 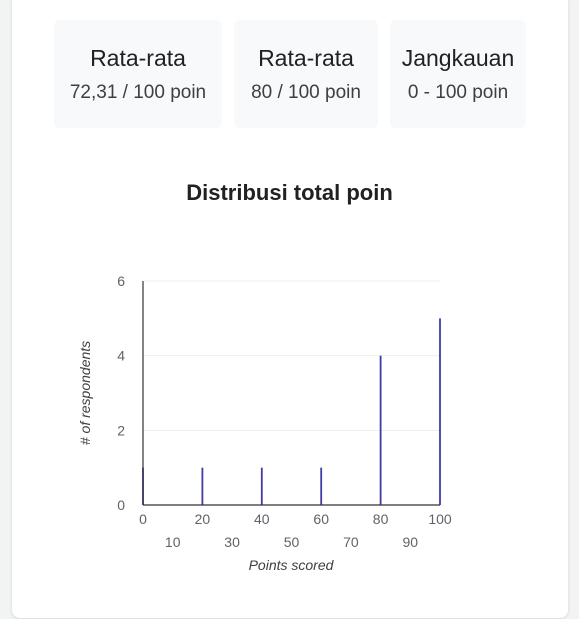 What do you see at coordinates (232, 542) in the screenshot?
I see `x-tick-label: 30` at bounding box center [232, 542].